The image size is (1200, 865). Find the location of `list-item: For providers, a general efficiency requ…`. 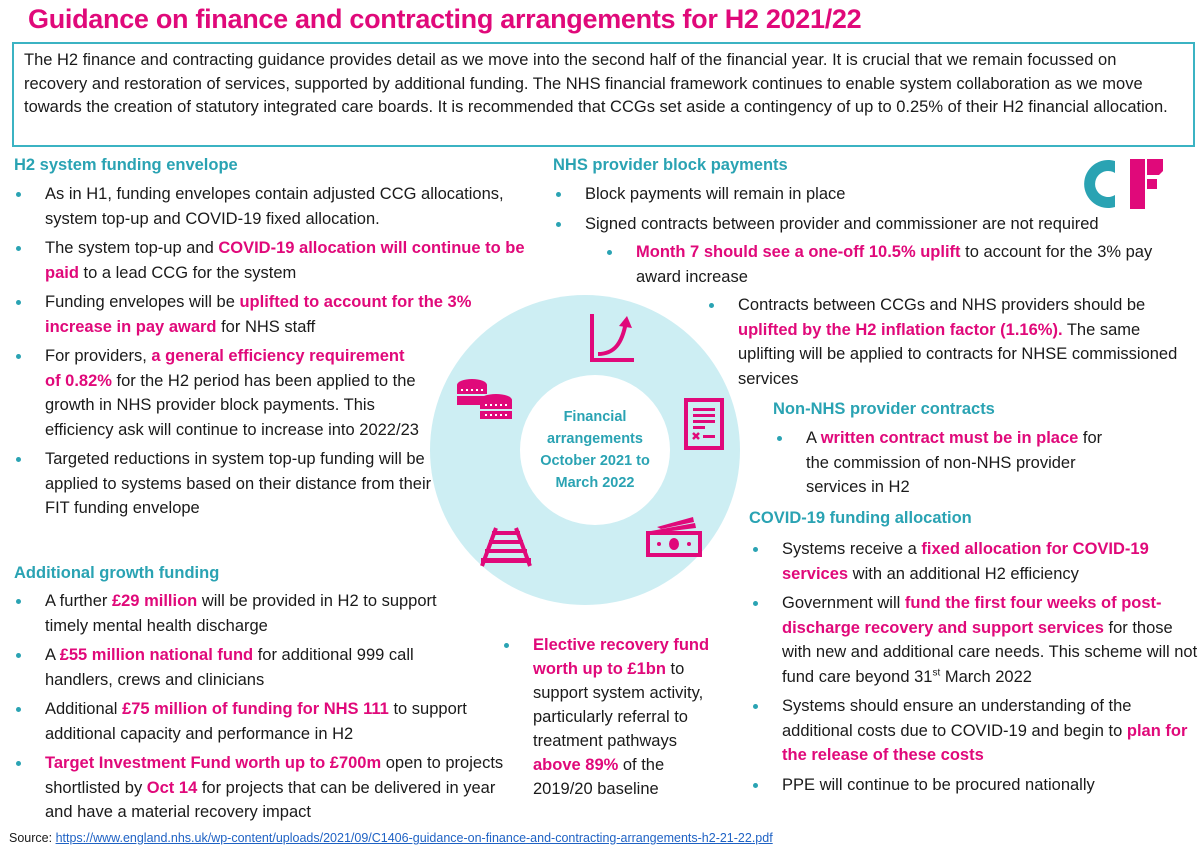

list-item: For providers, a general efficiency requ… is located at coordinates (217, 393).